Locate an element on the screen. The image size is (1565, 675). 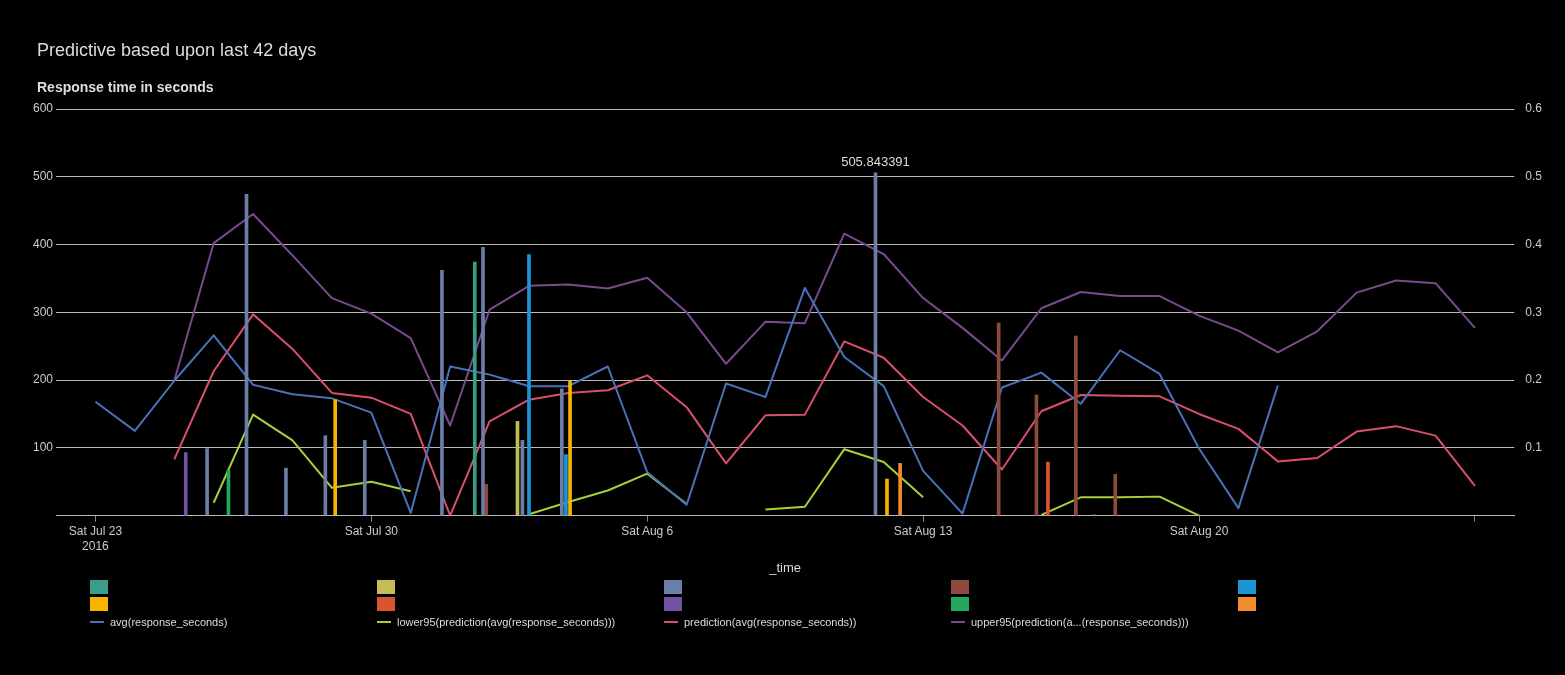
y-tick-label: 300 is located at coordinates (43, 311).